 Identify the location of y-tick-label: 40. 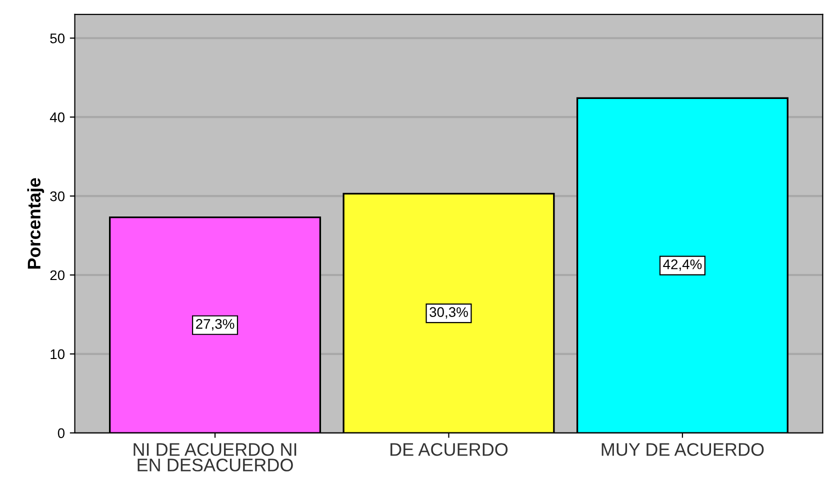
(57, 117).